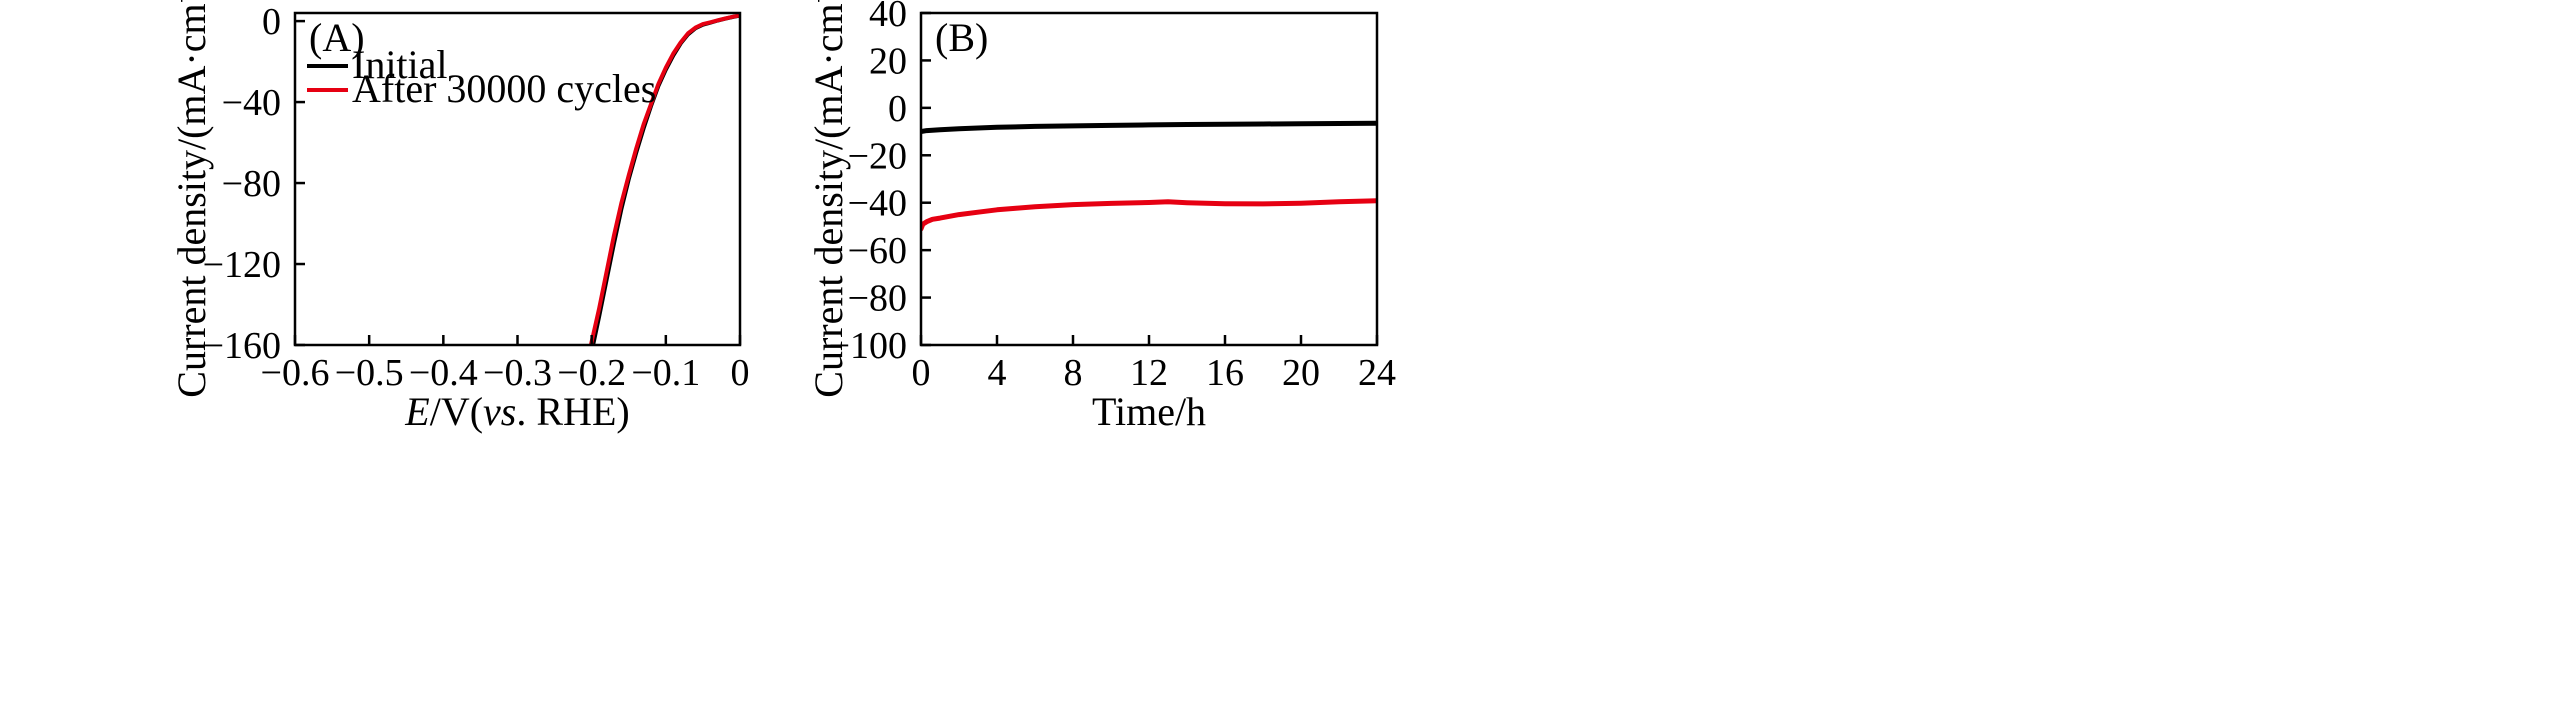 Image resolution: width=2567 pixels, height=709 pixels. What do you see at coordinates (182, 1) in the screenshot?
I see `panel-a-y-axis-label-sup: −2` at bounding box center [182, 1].